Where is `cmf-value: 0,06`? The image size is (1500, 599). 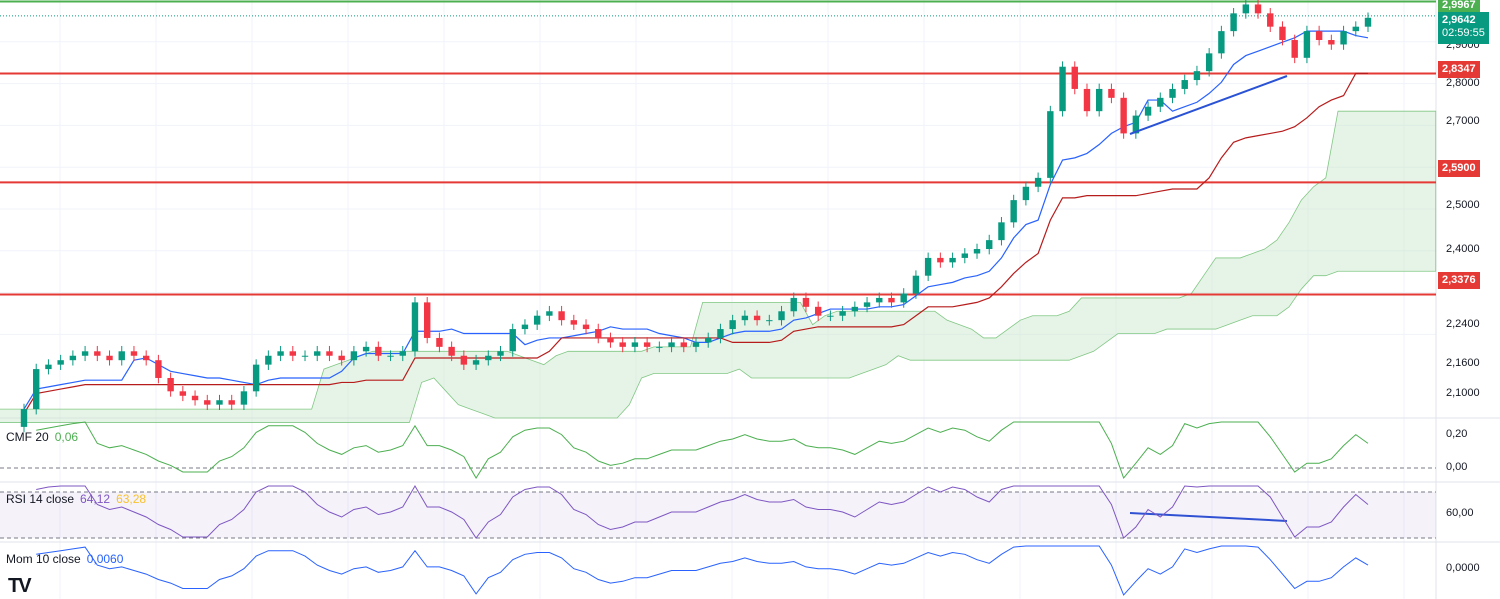 cmf-value: 0,06 is located at coordinates (66, 437).